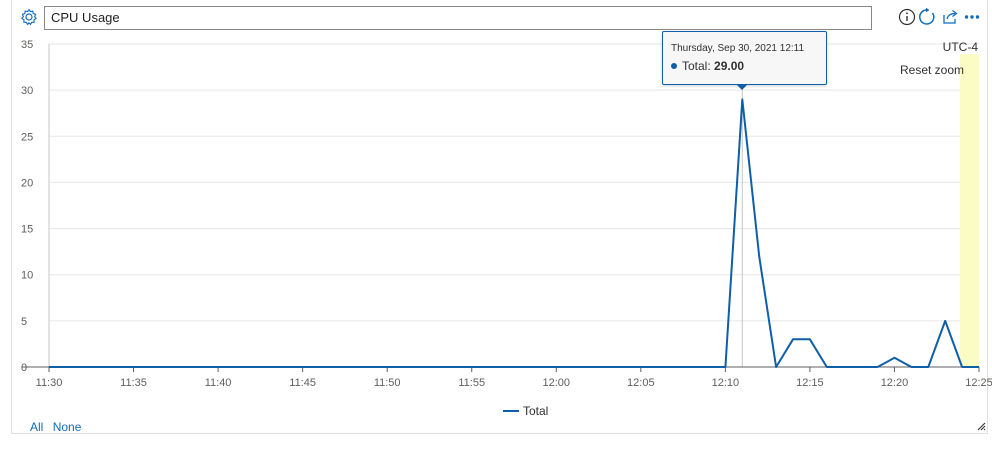 This screenshot has width=992, height=452. What do you see at coordinates (972, 17) in the screenshot?
I see `more-icon` at bounding box center [972, 17].